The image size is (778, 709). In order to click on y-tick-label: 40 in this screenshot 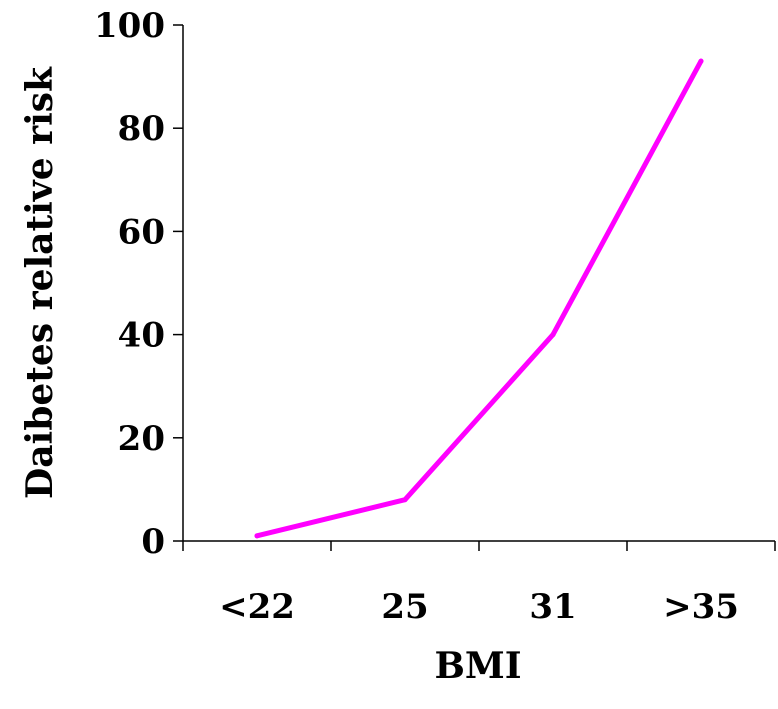, I will do `click(141, 336)`.